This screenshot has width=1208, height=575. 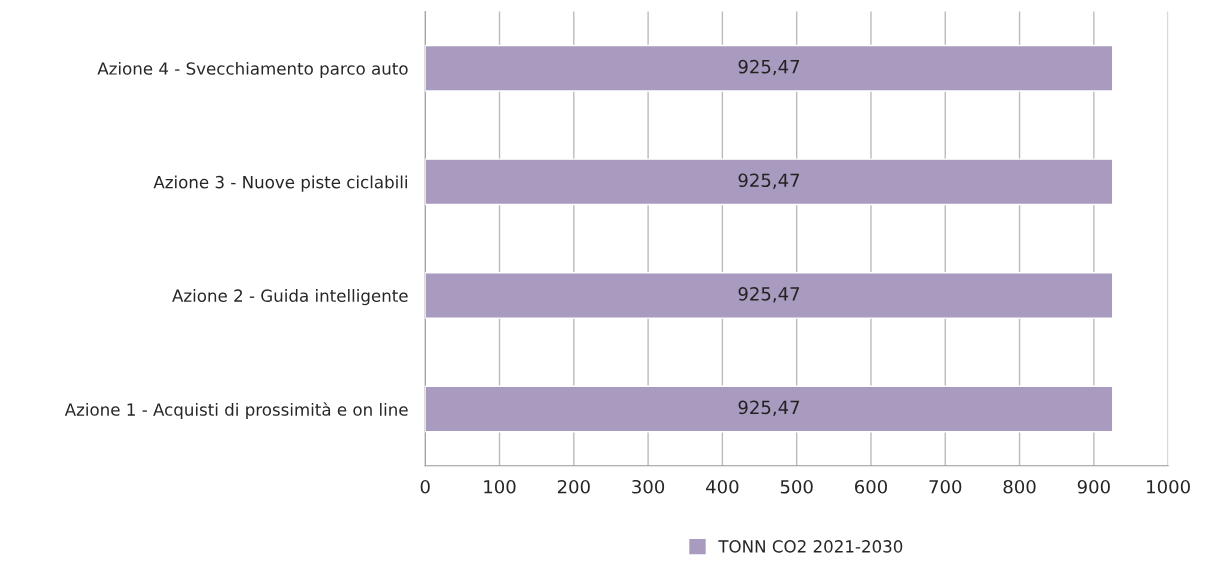 What do you see at coordinates (871, 486) in the screenshot?
I see `x-tick-label: 600` at bounding box center [871, 486].